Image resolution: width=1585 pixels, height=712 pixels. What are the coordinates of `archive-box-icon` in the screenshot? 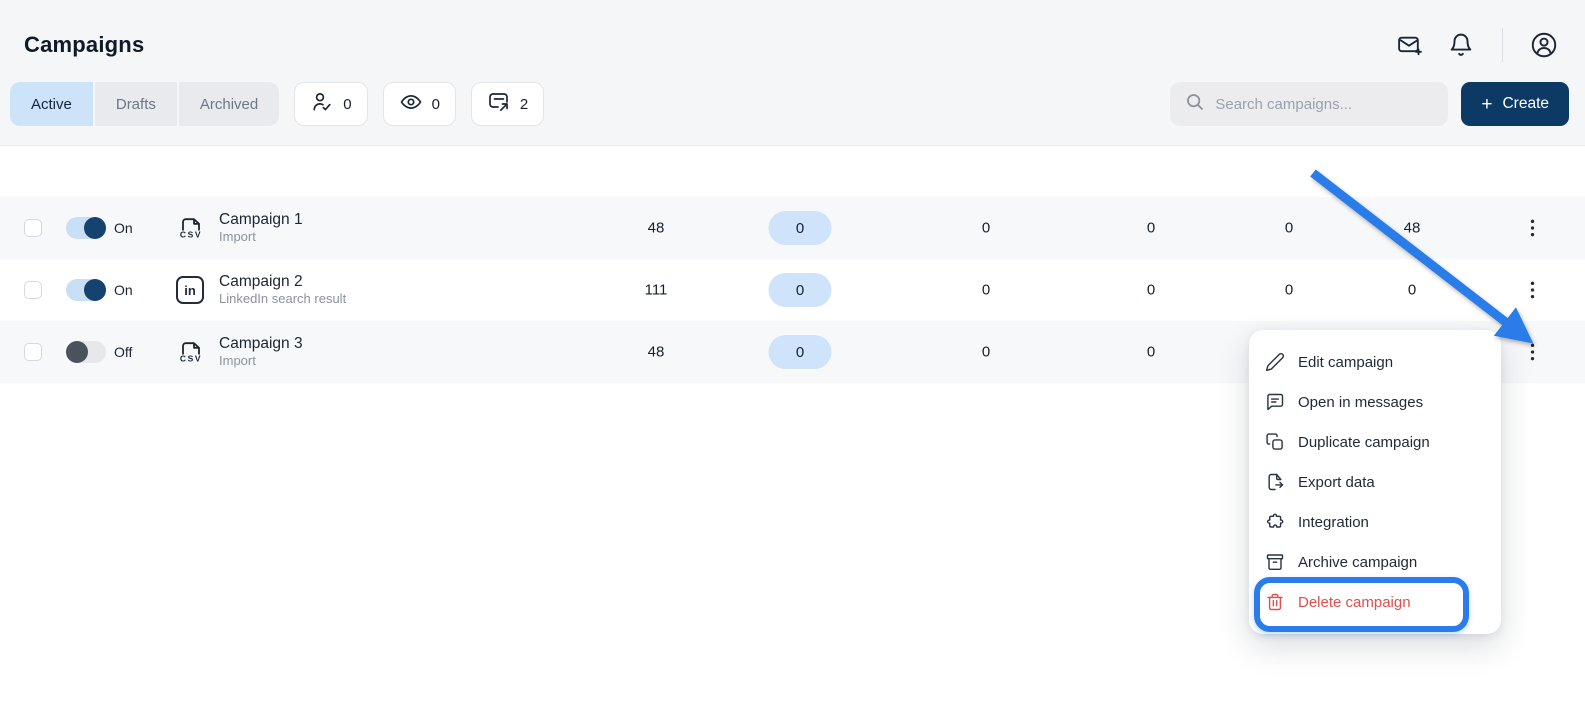 It's located at (1275, 562).